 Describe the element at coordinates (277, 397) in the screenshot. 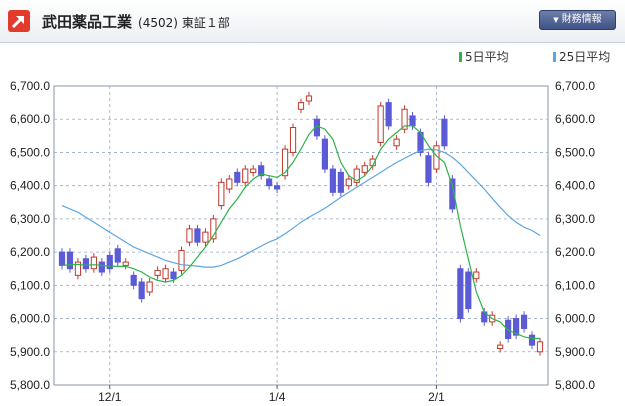

I see `x-tick-label: 1/4` at that location.